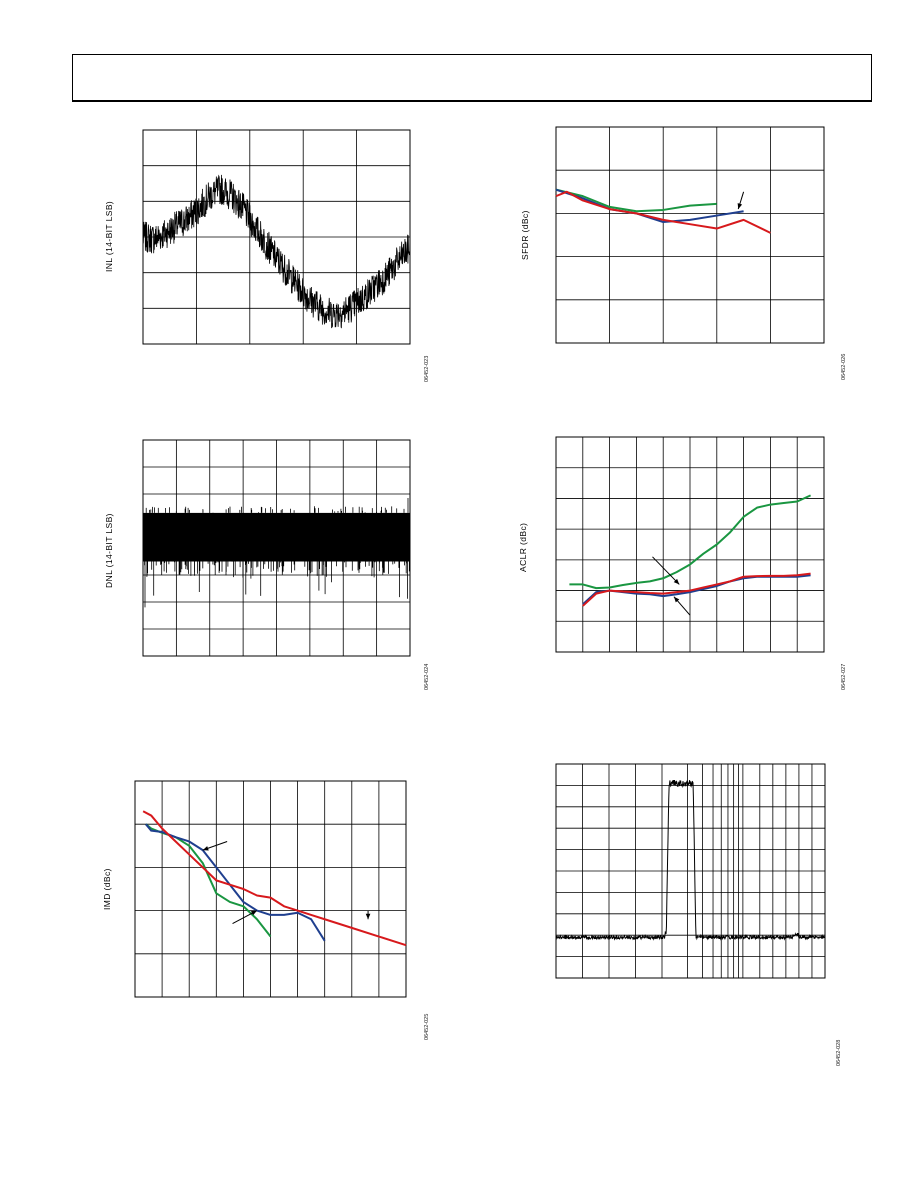  What do you see at coordinates (276, 537) in the screenshot?
I see `dnl-noise-band` at bounding box center [276, 537].